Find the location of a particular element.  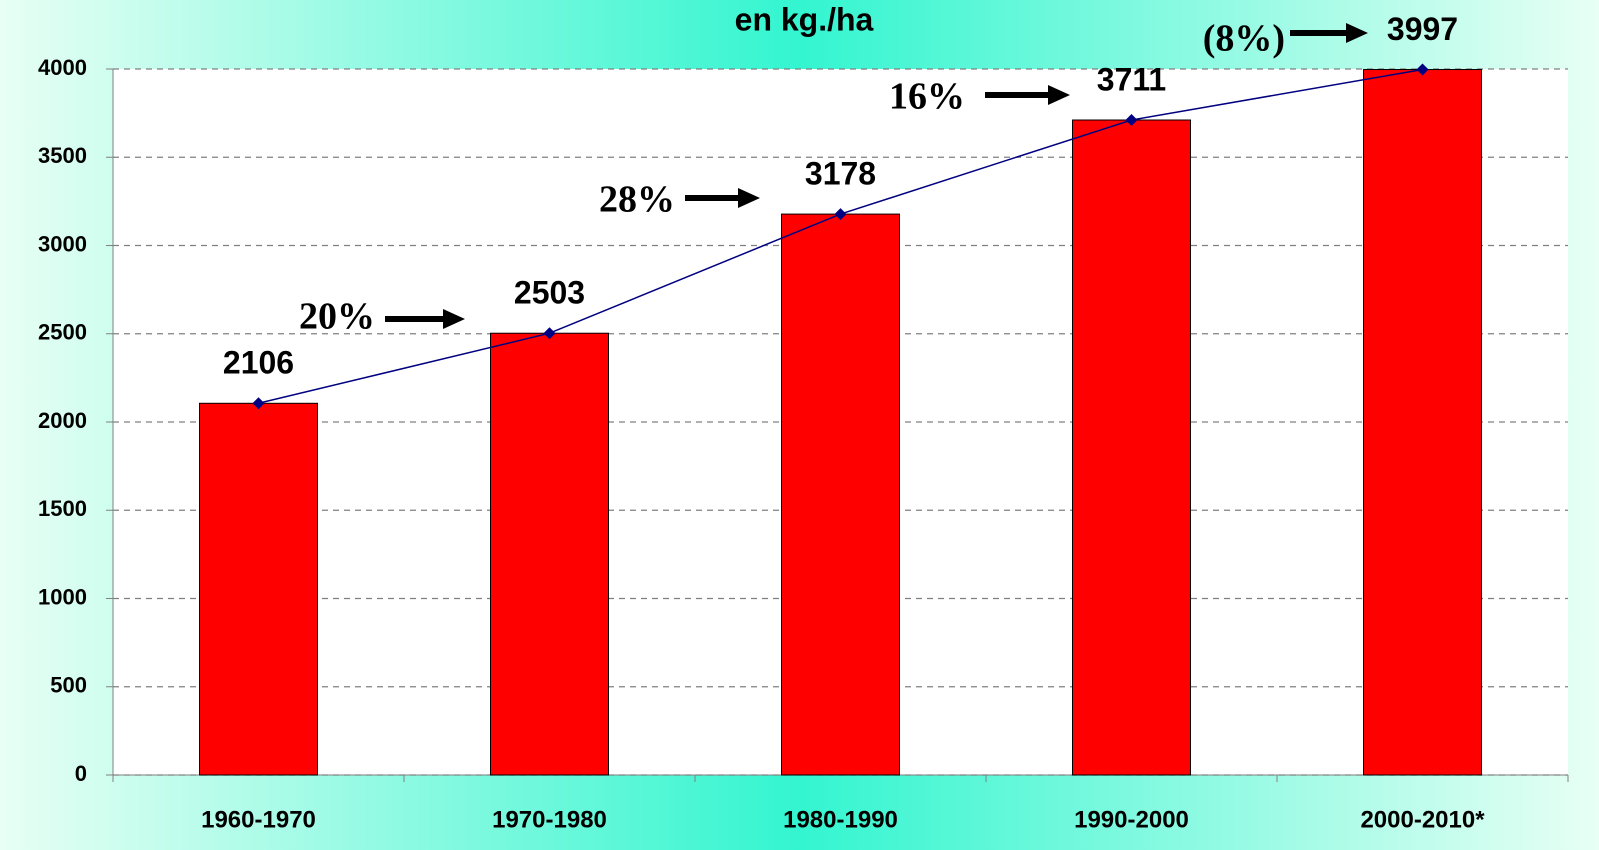

annotation: 28% is located at coordinates (637, 200).